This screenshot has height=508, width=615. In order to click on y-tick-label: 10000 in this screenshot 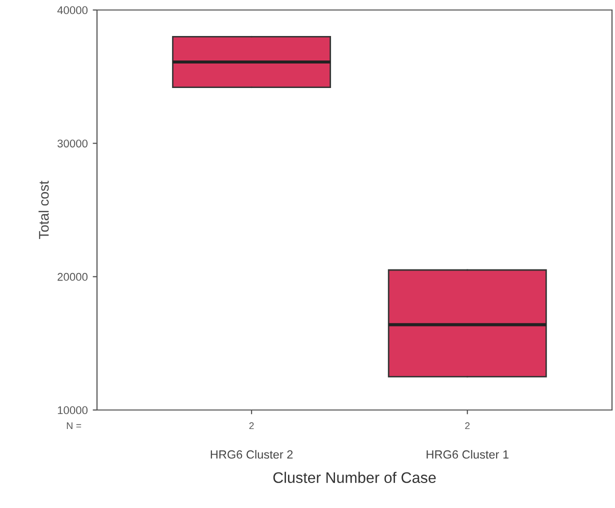, I will do `click(73, 410)`.